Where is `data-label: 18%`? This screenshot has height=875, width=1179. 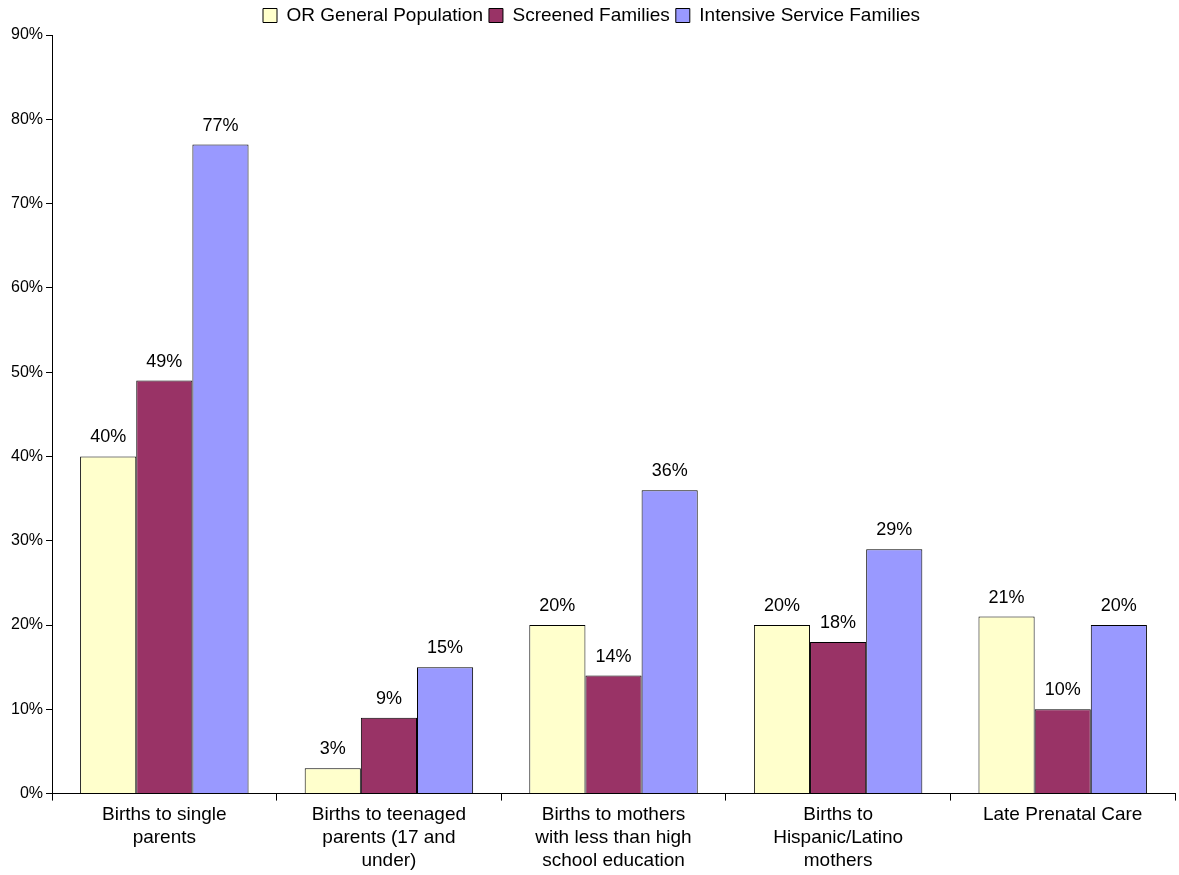 data-label: 18% is located at coordinates (838, 621).